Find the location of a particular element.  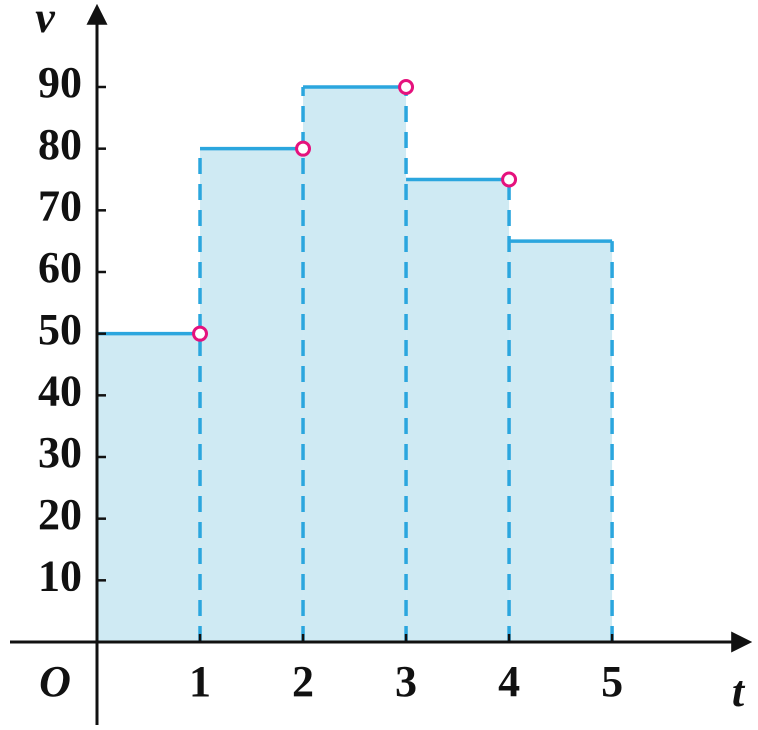

y-tick-label: 60 is located at coordinates (60, 267).